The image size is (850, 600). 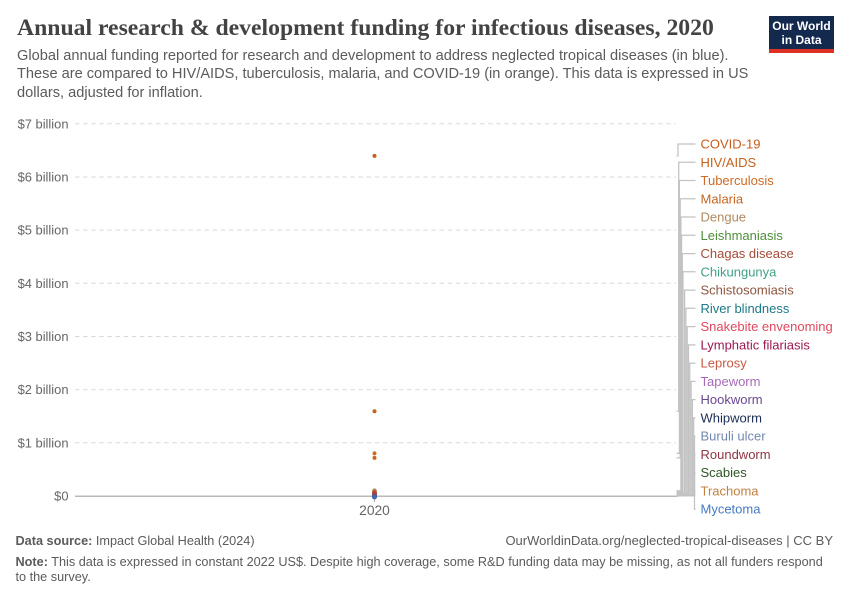 I want to click on svg-text: Trachoma, so click(x=730, y=490).